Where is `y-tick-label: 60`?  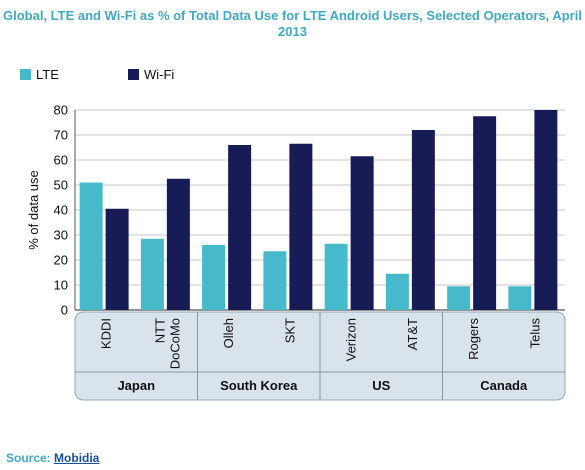 y-tick-label: 60 is located at coordinates (61, 160).